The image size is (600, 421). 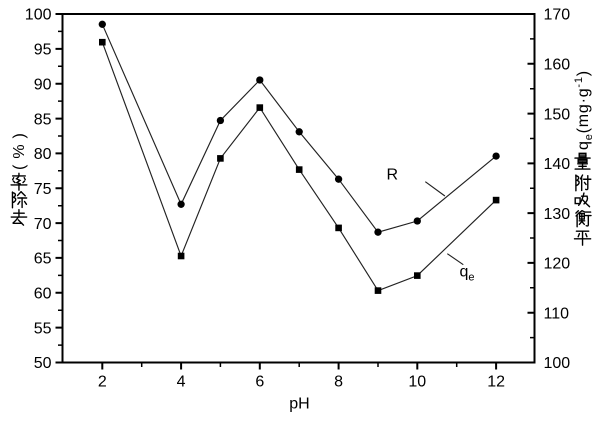 What do you see at coordinates (43, 363) in the screenshot?
I see `svg-text: 50` at bounding box center [43, 363].